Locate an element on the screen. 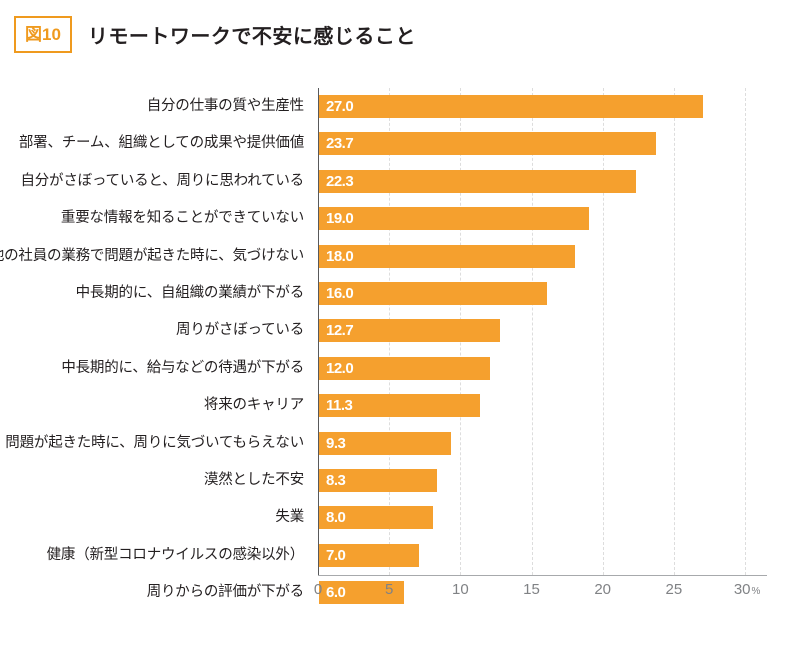 The width and height of the screenshot is (800, 648). bar: 9.3 is located at coordinates (385, 443).